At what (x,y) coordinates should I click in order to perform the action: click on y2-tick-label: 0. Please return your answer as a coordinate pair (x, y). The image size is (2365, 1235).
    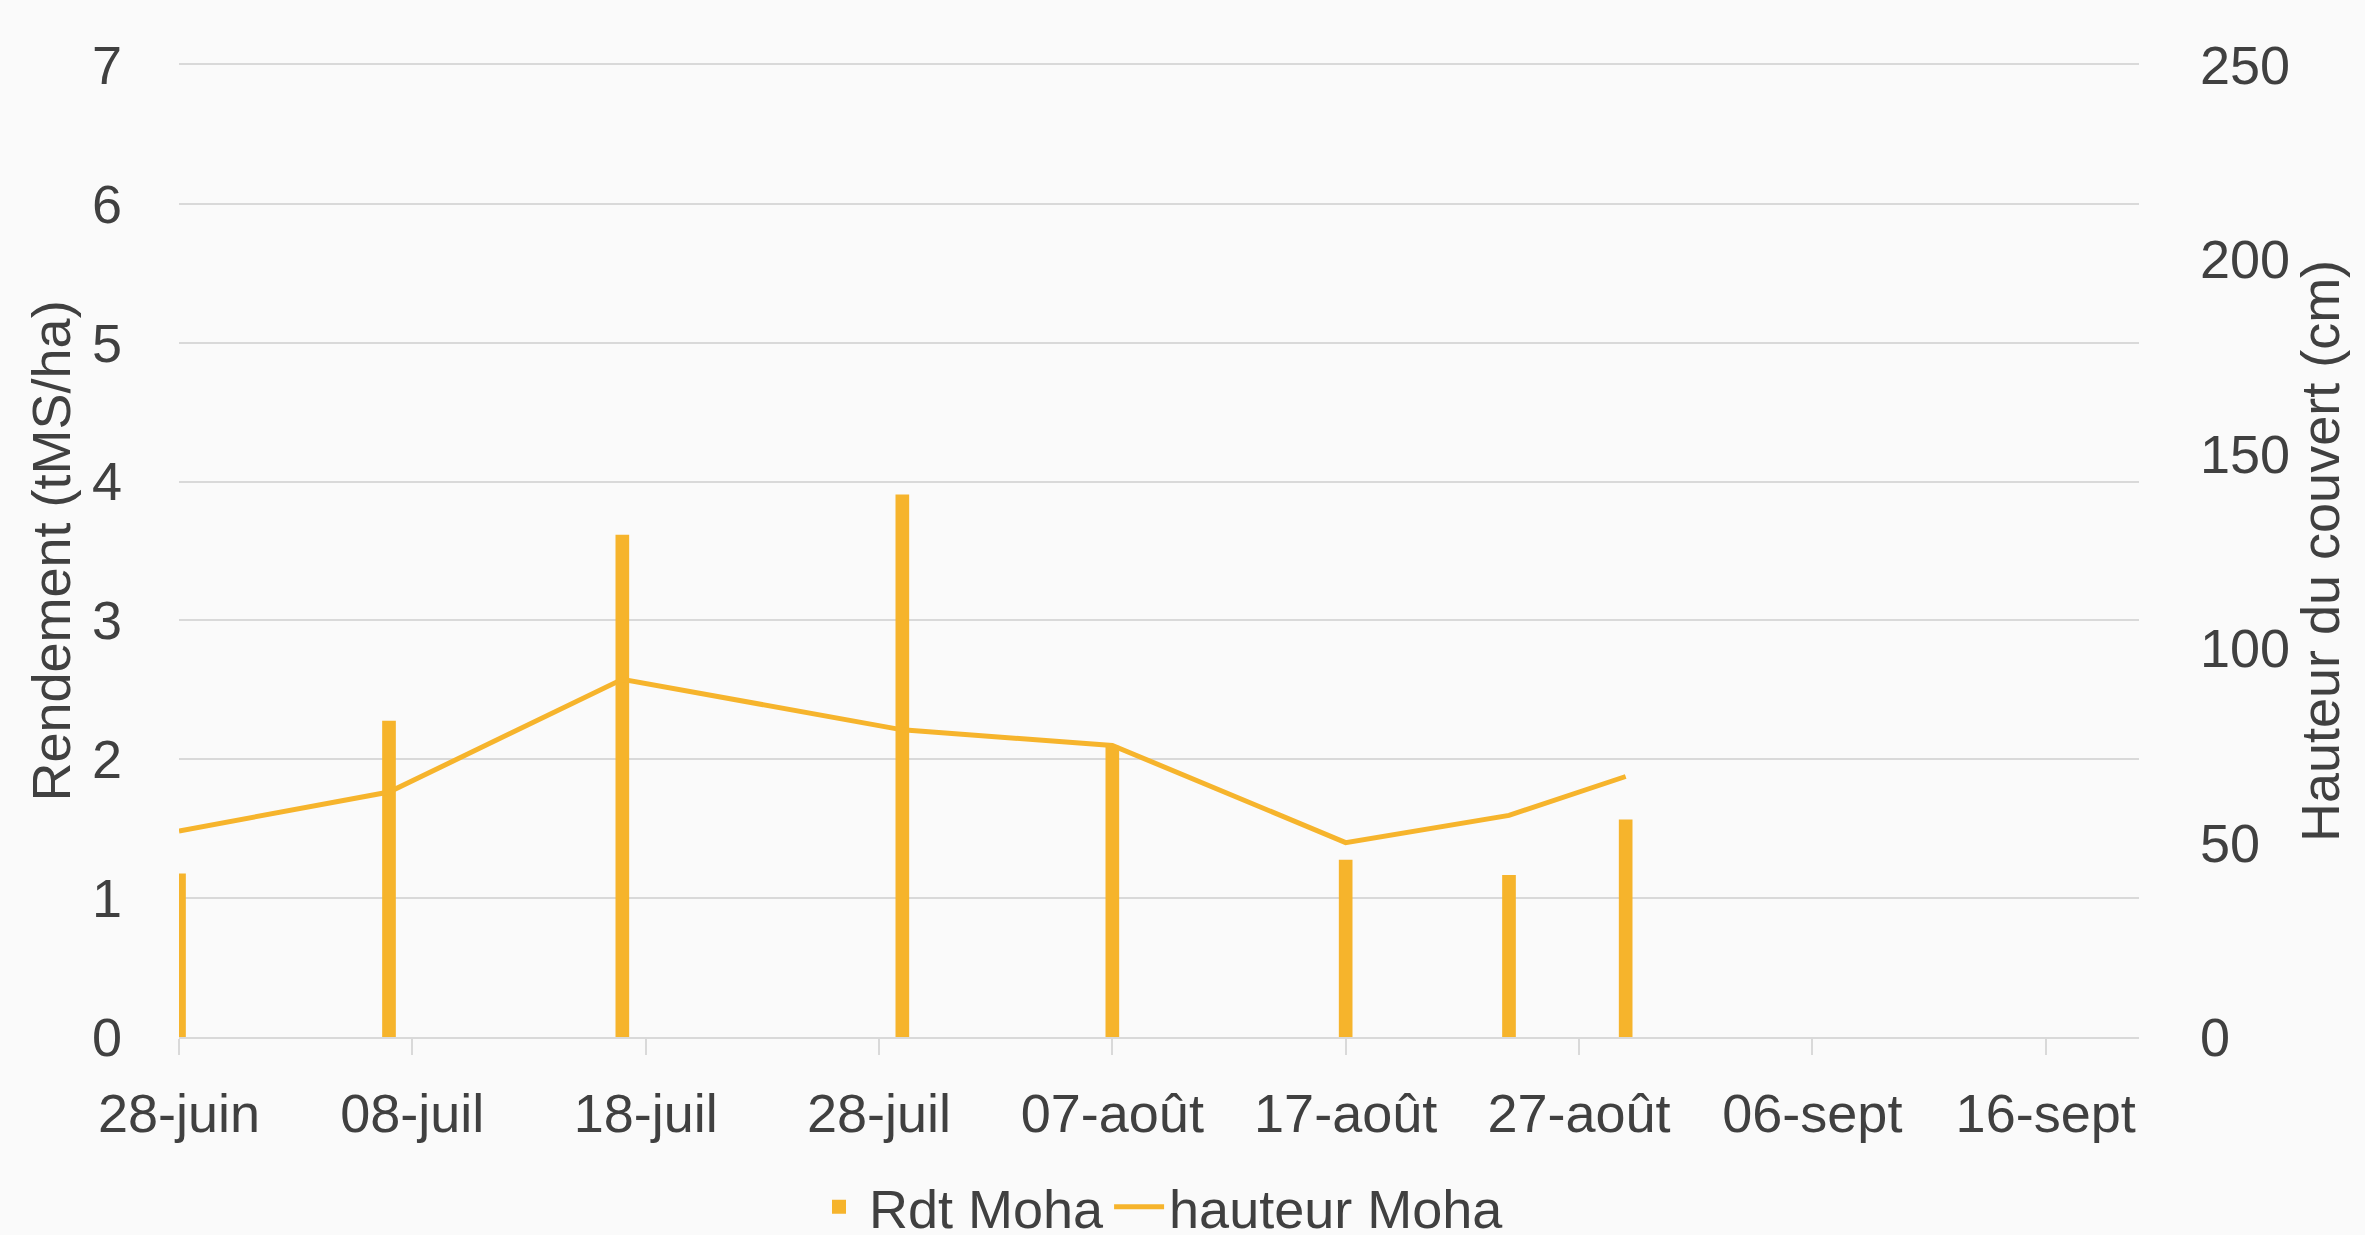
    Looking at the image, I should click on (2215, 1036).